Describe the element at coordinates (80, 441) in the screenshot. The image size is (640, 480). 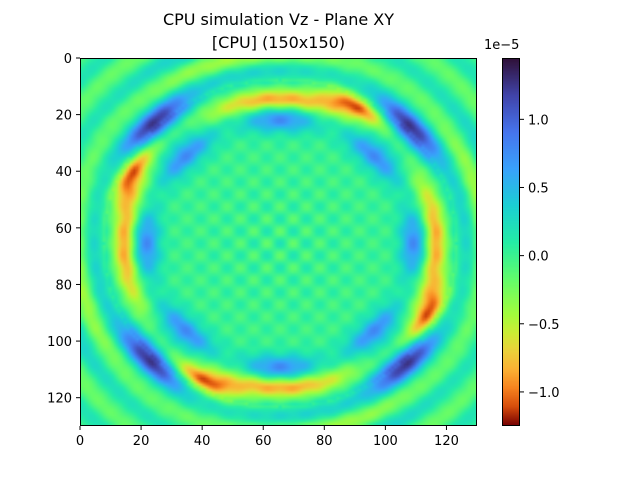
I see `x-tick-label: 0` at that location.